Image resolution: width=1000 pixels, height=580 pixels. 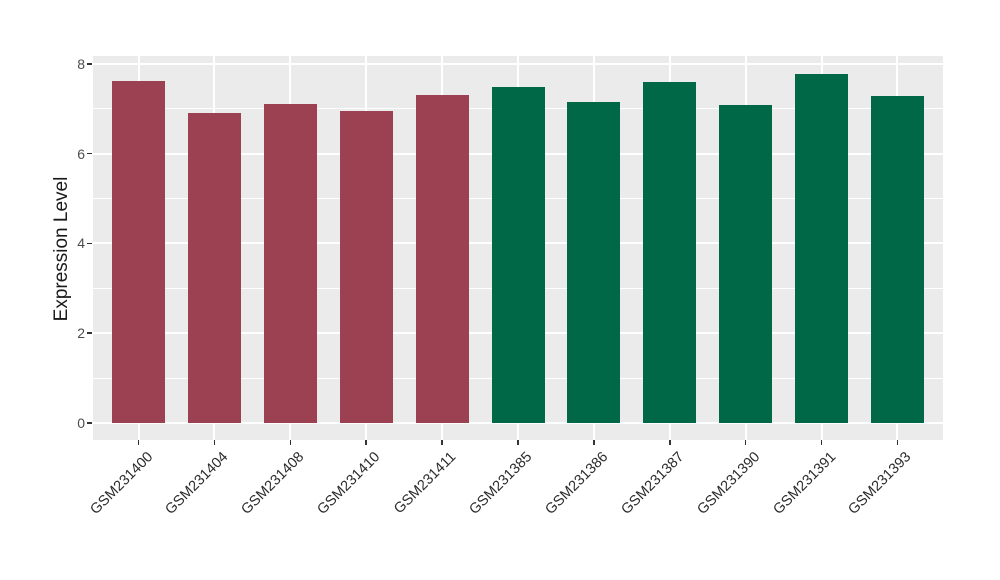 What do you see at coordinates (214, 268) in the screenshot?
I see `bar-GSM231404` at bounding box center [214, 268].